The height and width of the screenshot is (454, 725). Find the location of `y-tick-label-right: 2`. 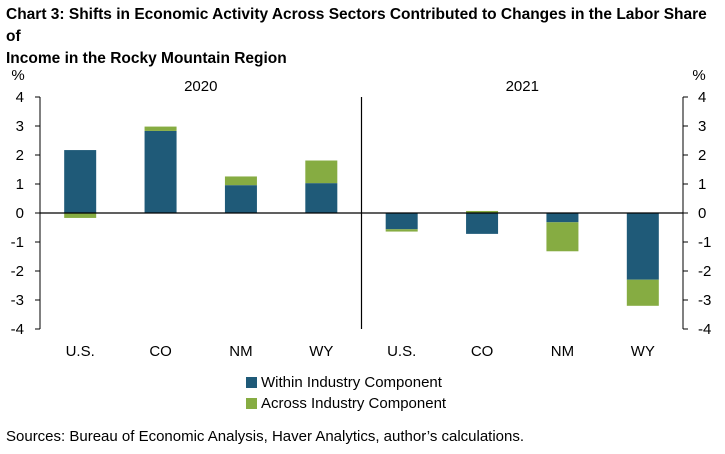

y-tick-label-right: 2 is located at coordinates (702, 155).